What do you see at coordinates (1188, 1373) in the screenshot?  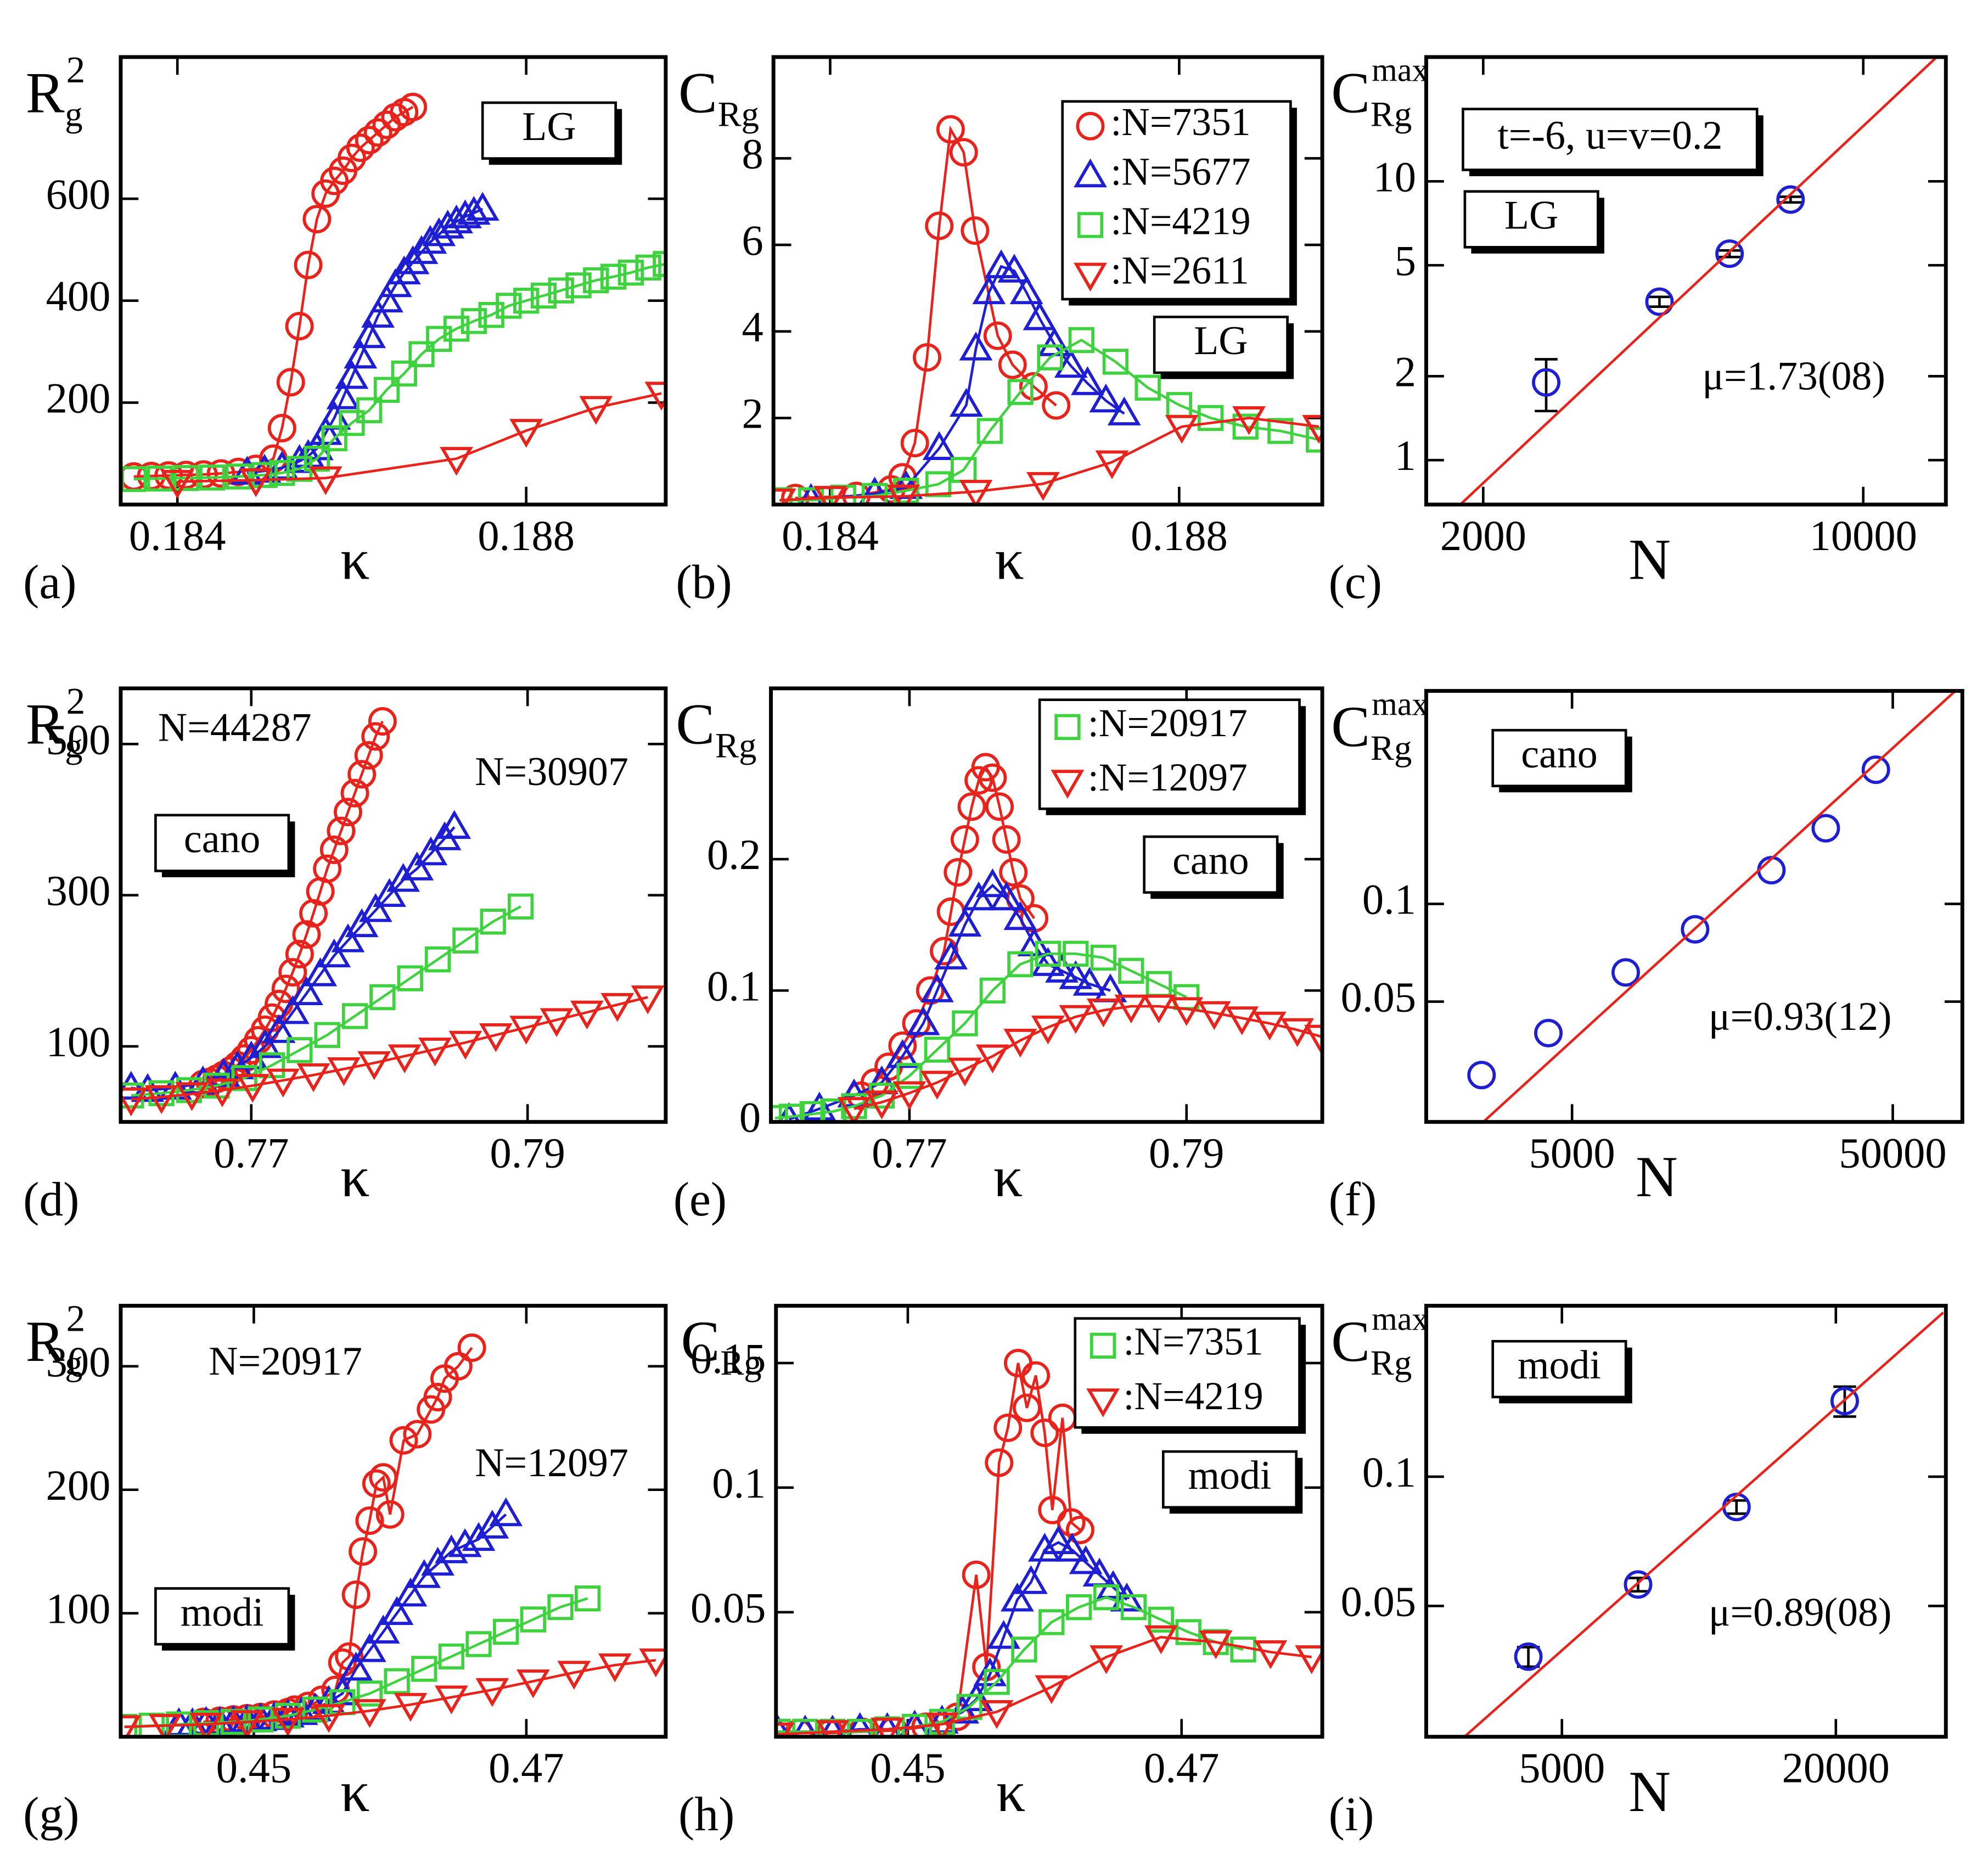 I see `legend-box` at bounding box center [1188, 1373].